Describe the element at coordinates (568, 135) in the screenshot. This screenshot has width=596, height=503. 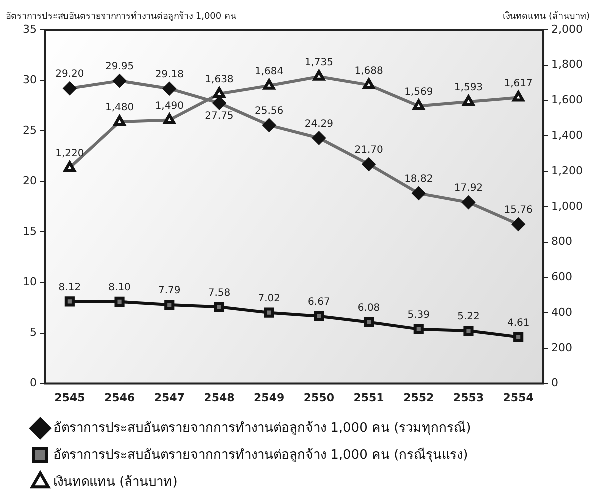
I see `y2-tick-label: 1,400` at that location.